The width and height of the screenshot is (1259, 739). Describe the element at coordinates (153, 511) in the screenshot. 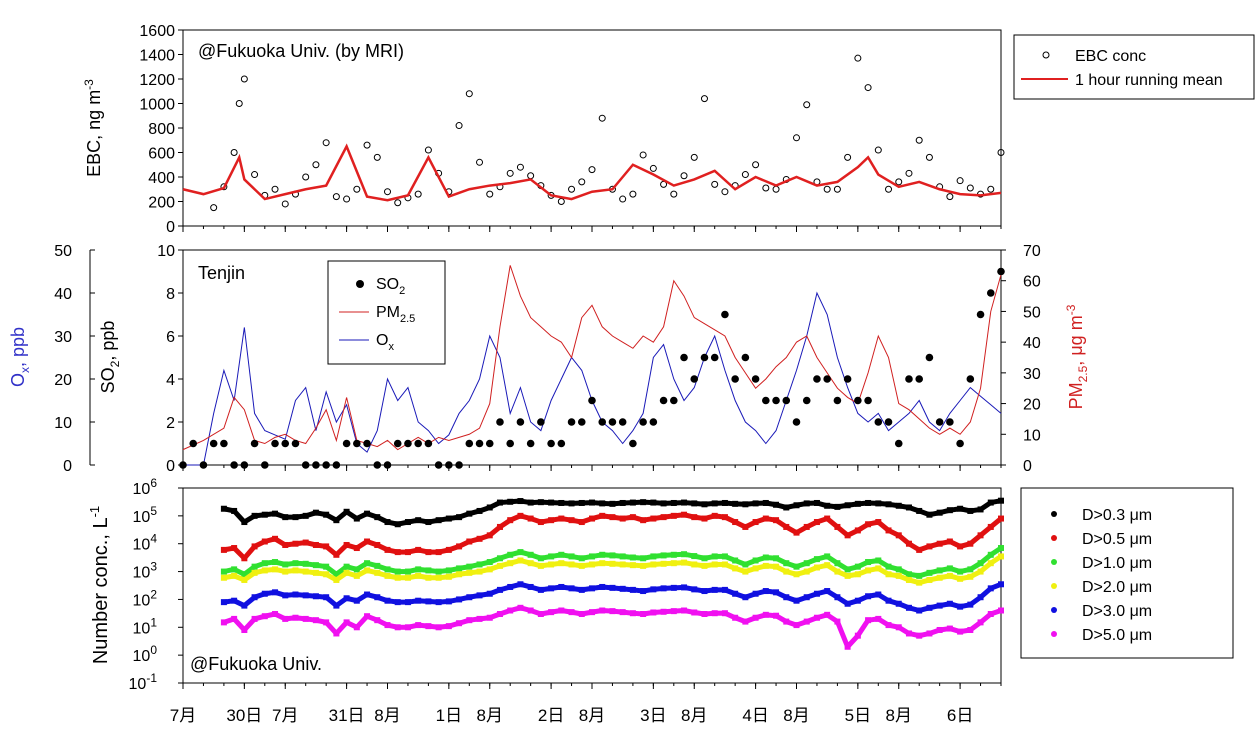

I see `number-ytick-exp: 5` at that location.